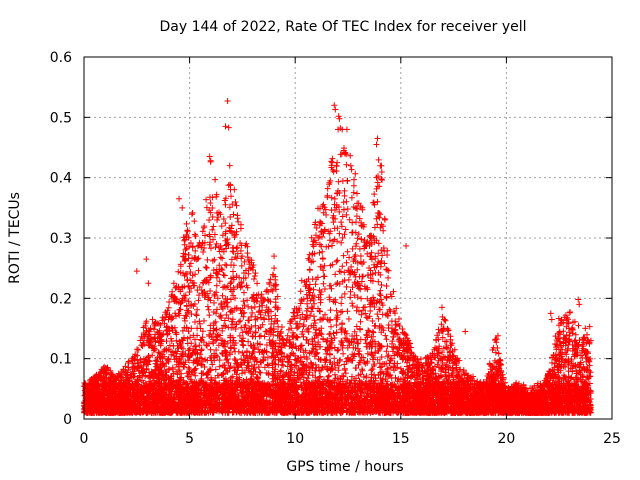  What do you see at coordinates (61, 58) in the screenshot?
I see `y-tick-label: 0.6` at bounding box center [61, 58].